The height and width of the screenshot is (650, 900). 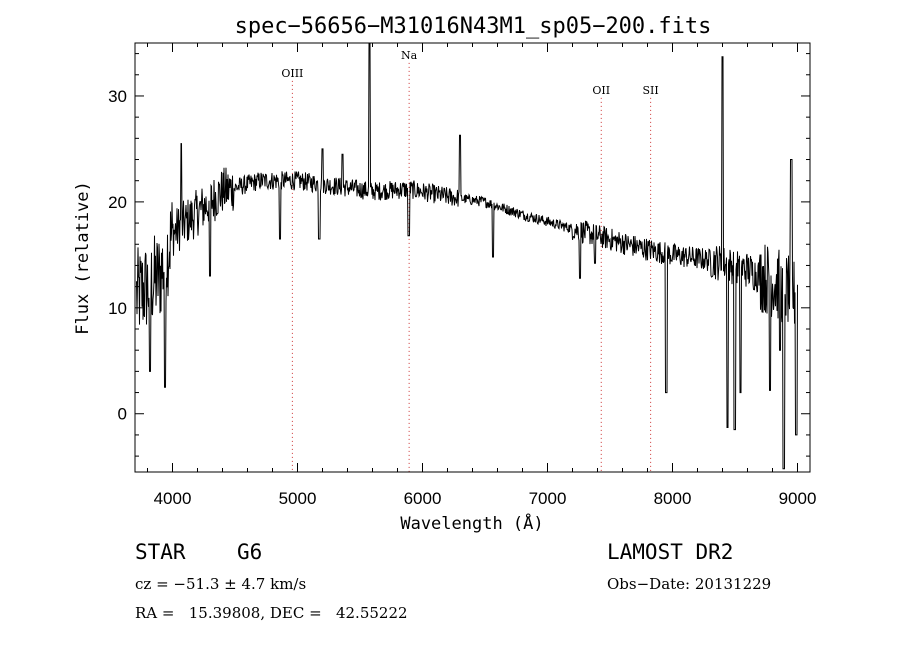 What do you see at coordinates (673, 498) in the screenshot?
I see `x-tick-label: 8000` at bounding box center [673, 498].